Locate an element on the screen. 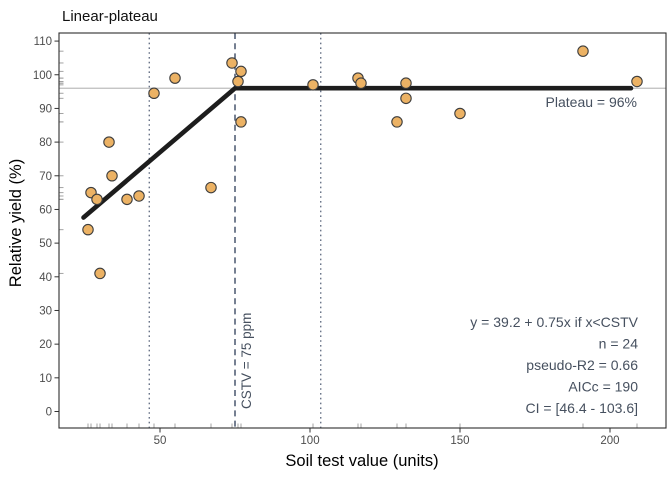  x-tick-label: 150 is located at coordinates (459, 441).